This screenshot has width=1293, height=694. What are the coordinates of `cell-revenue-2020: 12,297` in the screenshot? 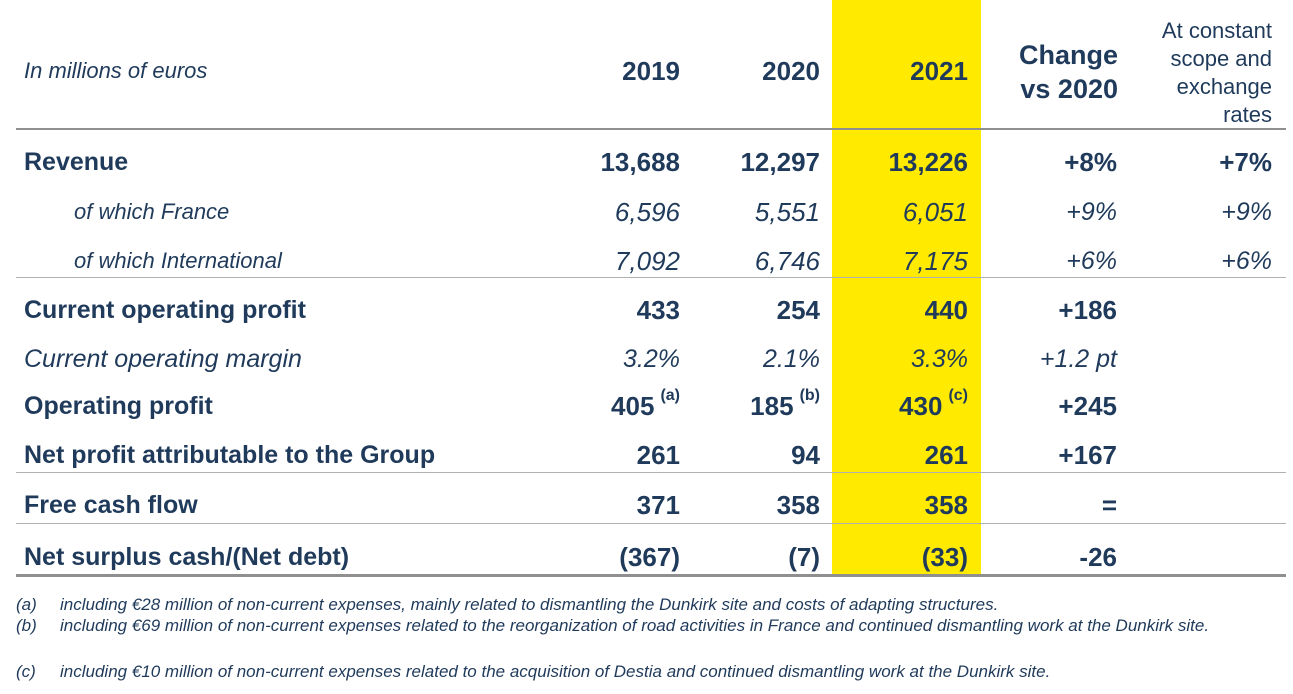 It's located at (780, 162).